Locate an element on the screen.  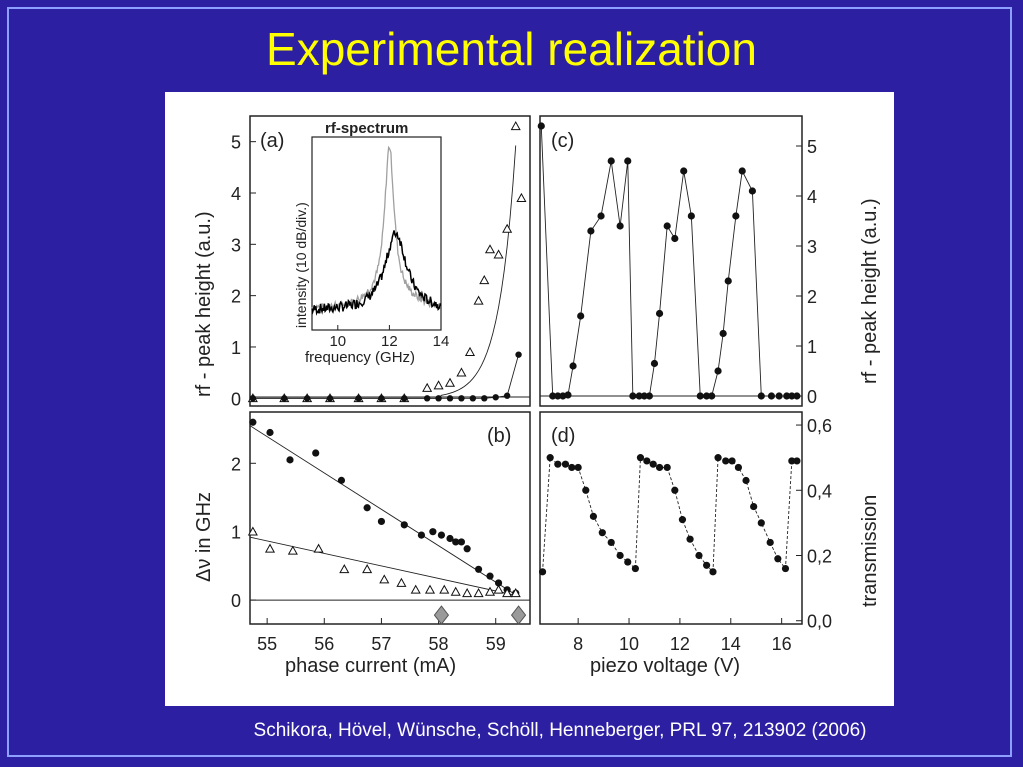
panel-c-circles is located at coordinates (669, 261).